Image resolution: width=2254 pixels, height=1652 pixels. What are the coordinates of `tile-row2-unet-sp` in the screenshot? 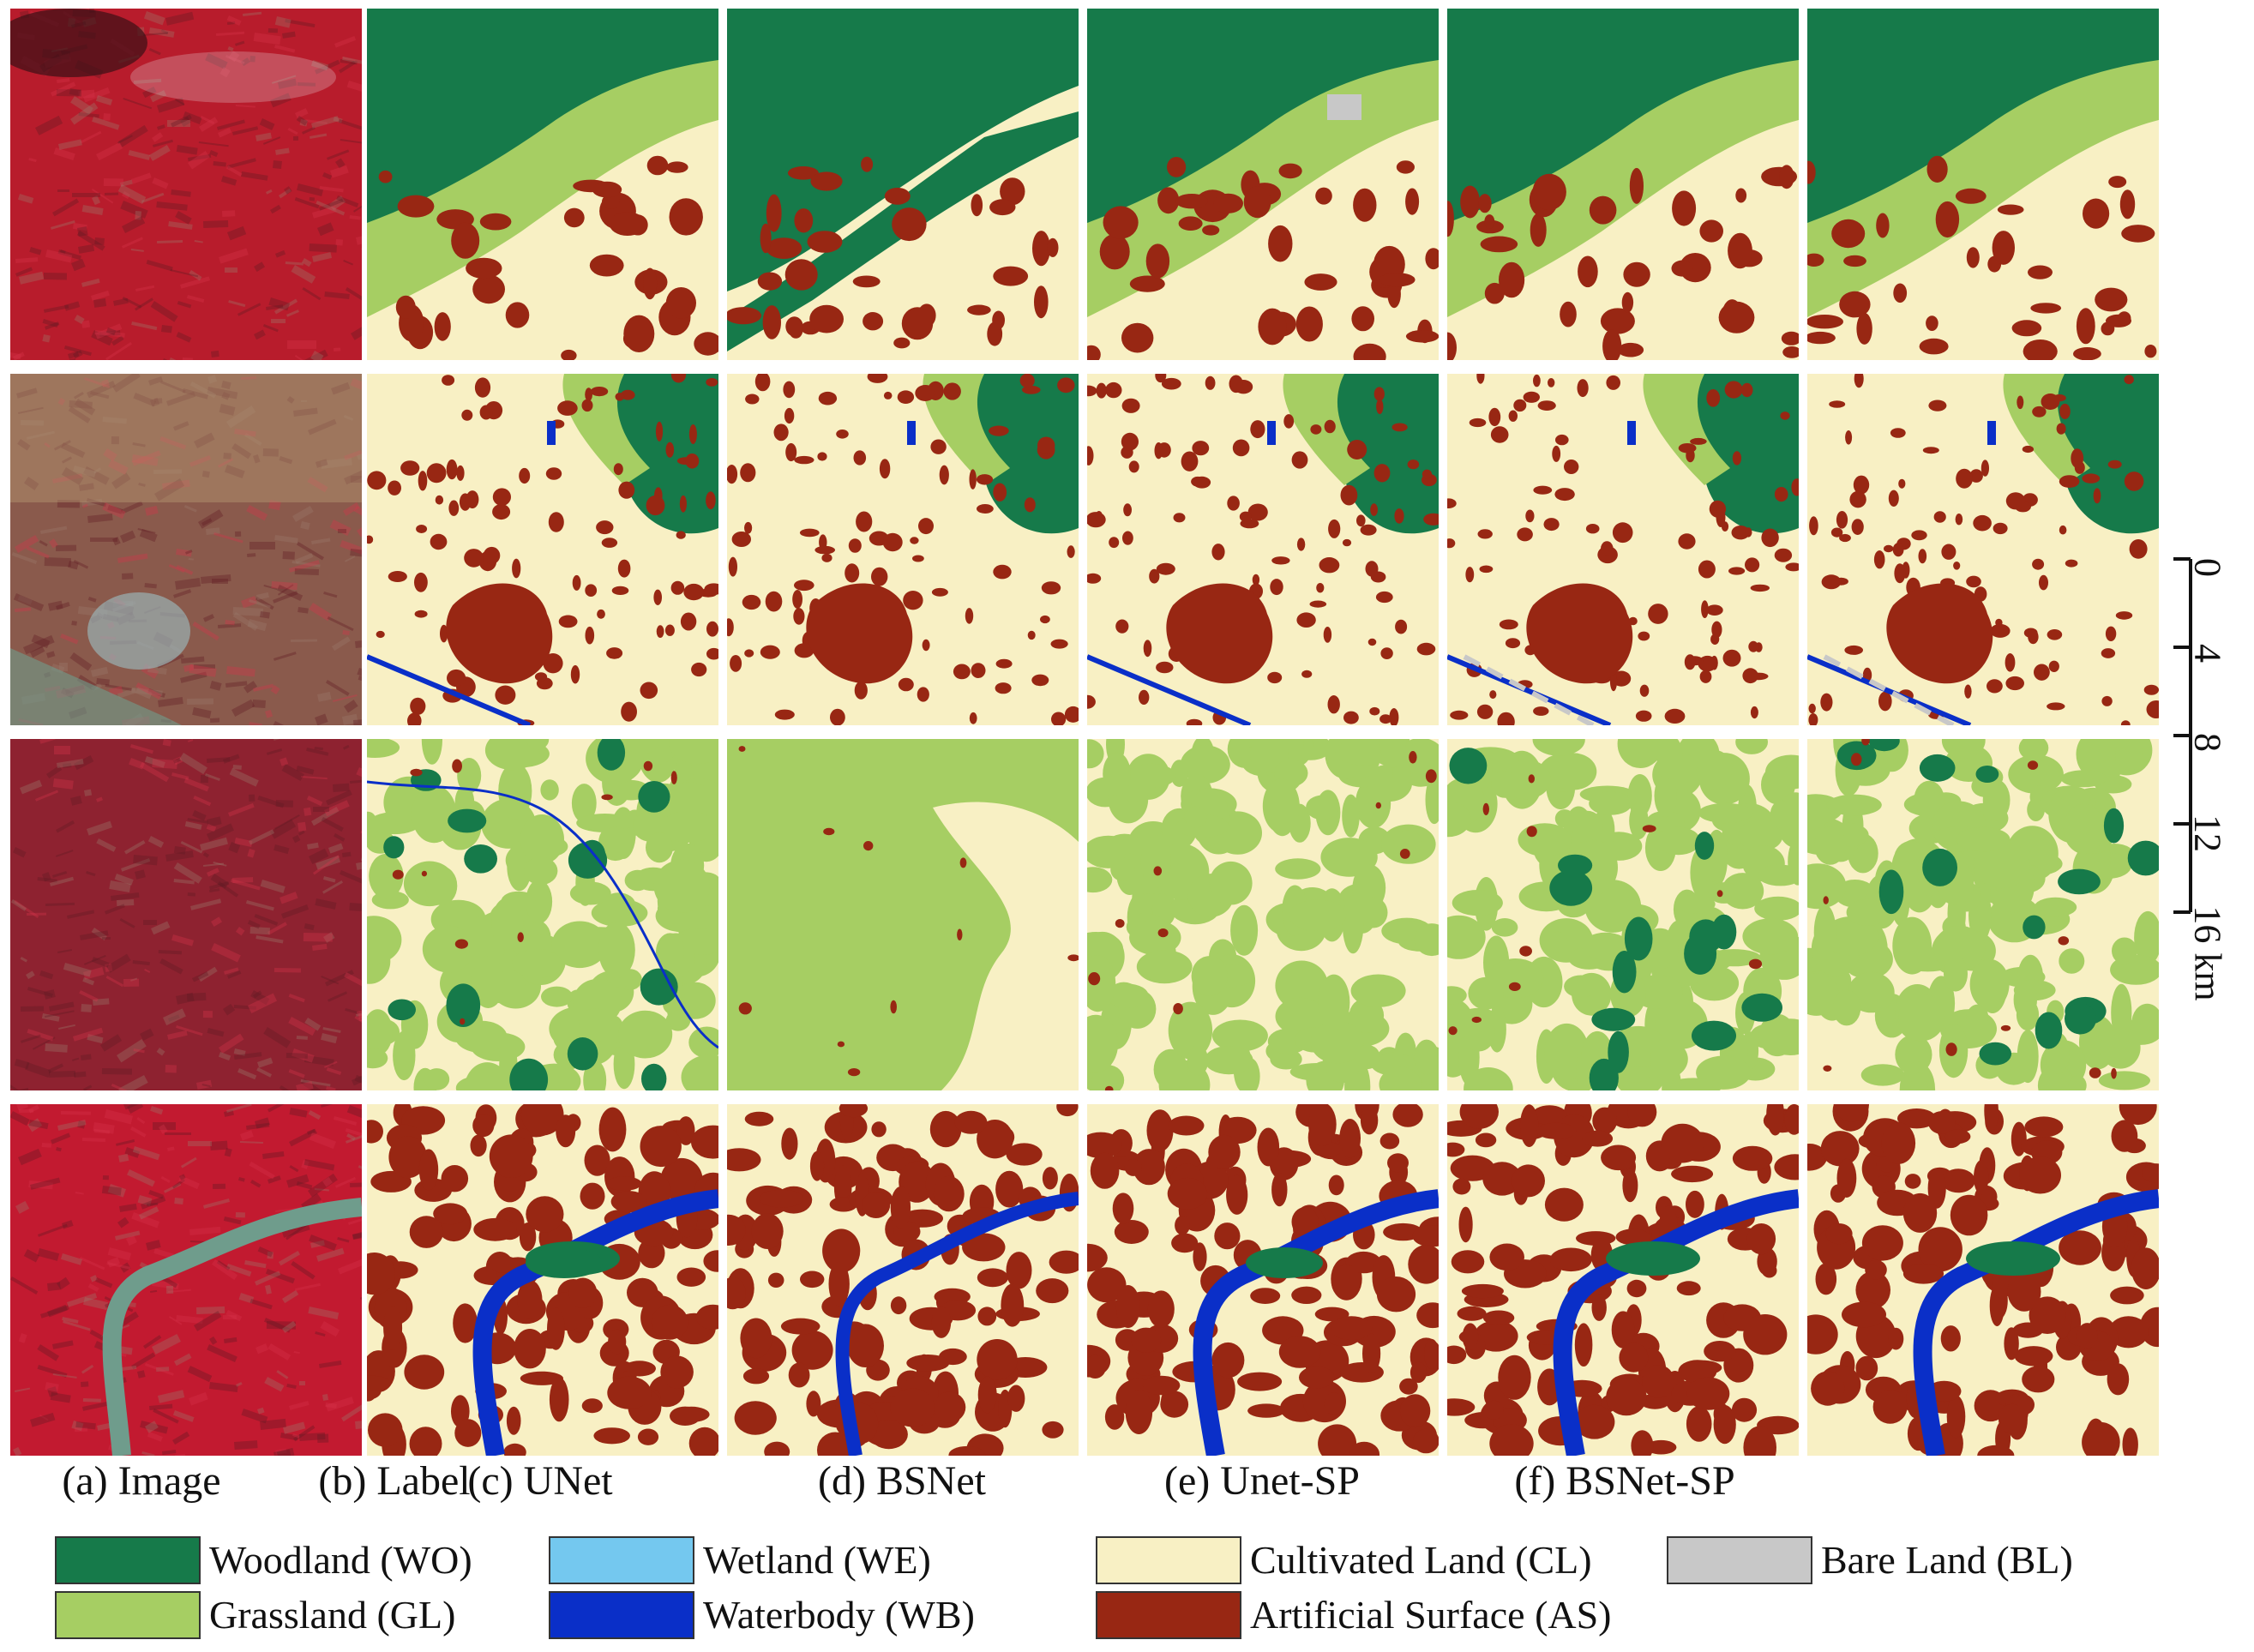 It's located at (1623, 549).